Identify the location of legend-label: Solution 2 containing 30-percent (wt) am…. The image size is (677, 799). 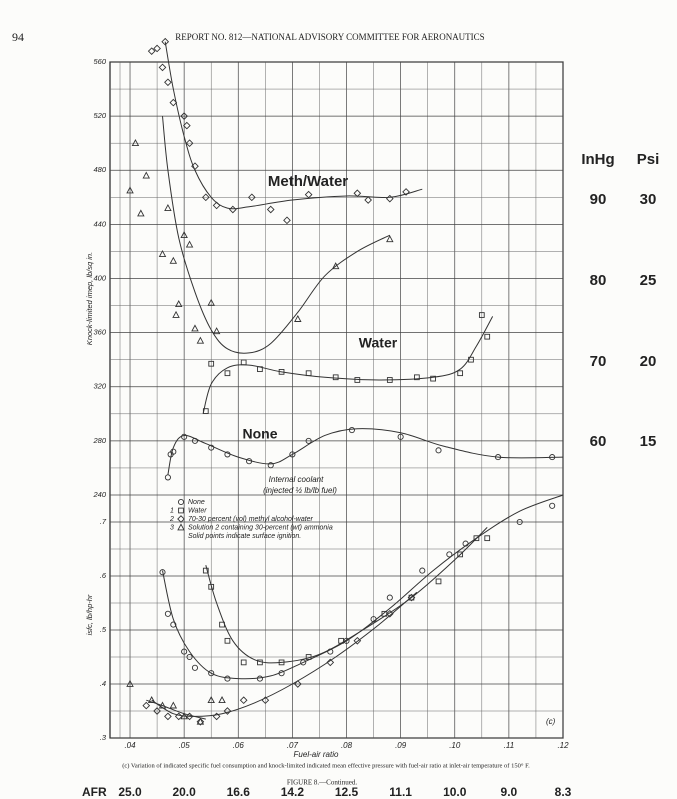
(260, 527).